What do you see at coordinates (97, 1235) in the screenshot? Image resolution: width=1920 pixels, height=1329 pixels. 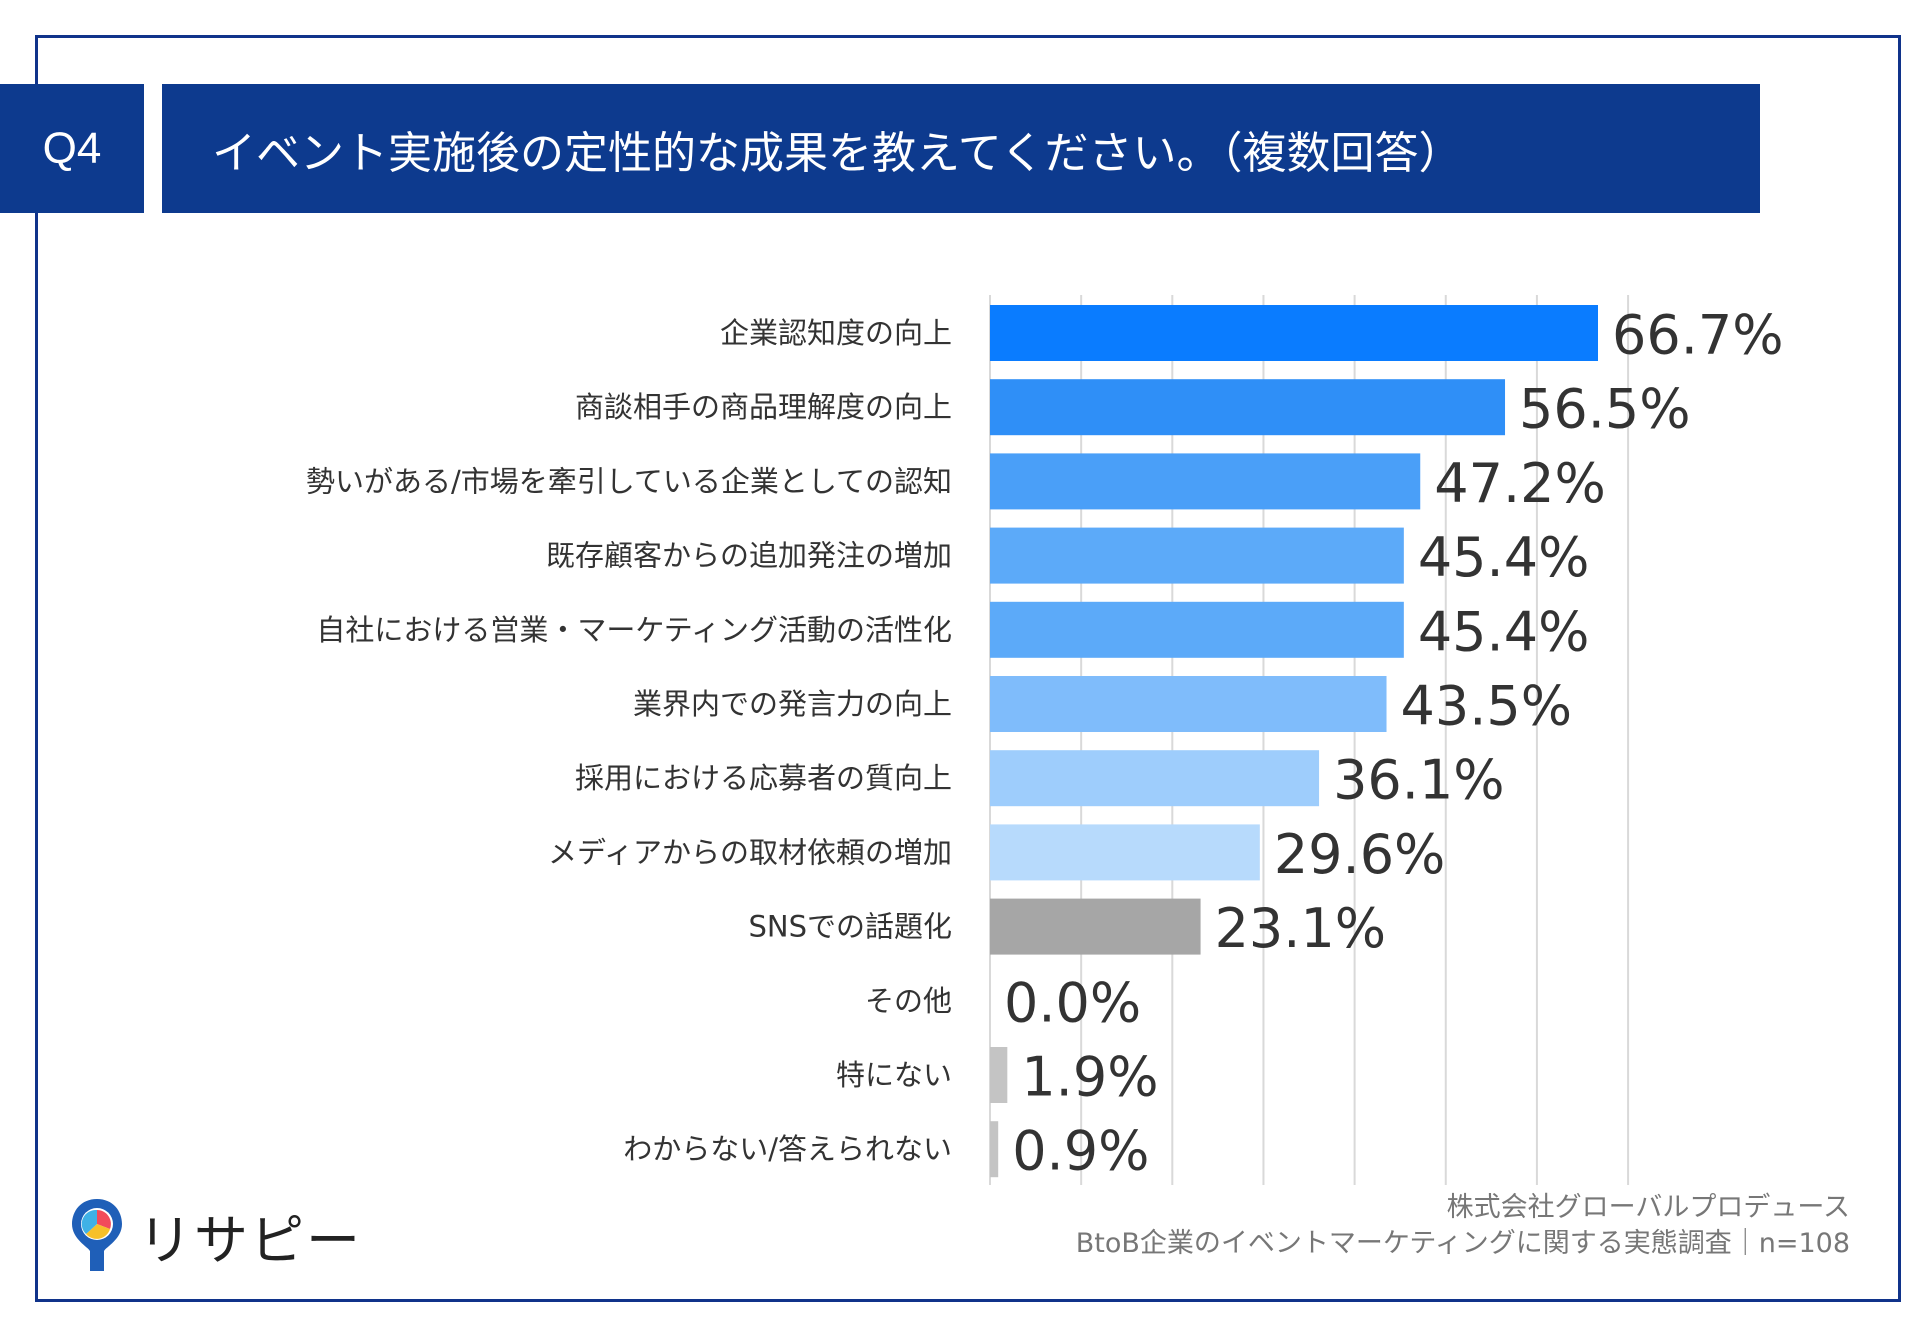 I see `pin-logo-icon` at bounding box center [97, 1235].